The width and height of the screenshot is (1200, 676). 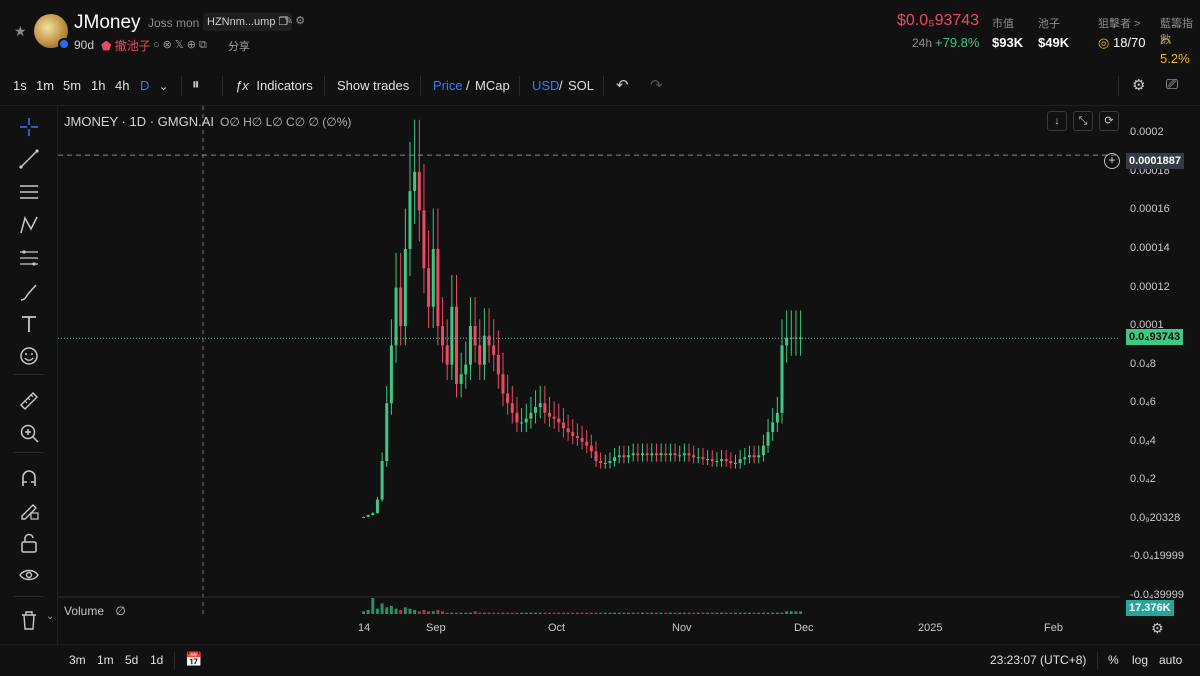 I want to click on share-button: 分享, so click(x=239, y=47).